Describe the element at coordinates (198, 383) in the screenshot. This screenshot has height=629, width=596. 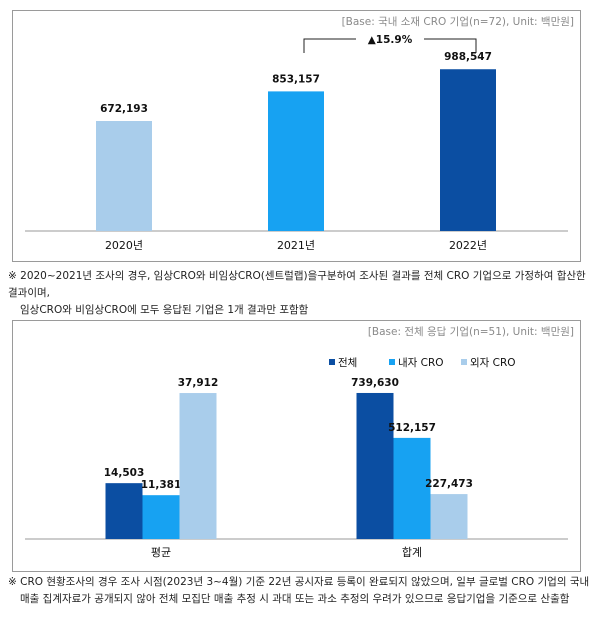
I see `value-label-avg-2: 37,912` at that location.